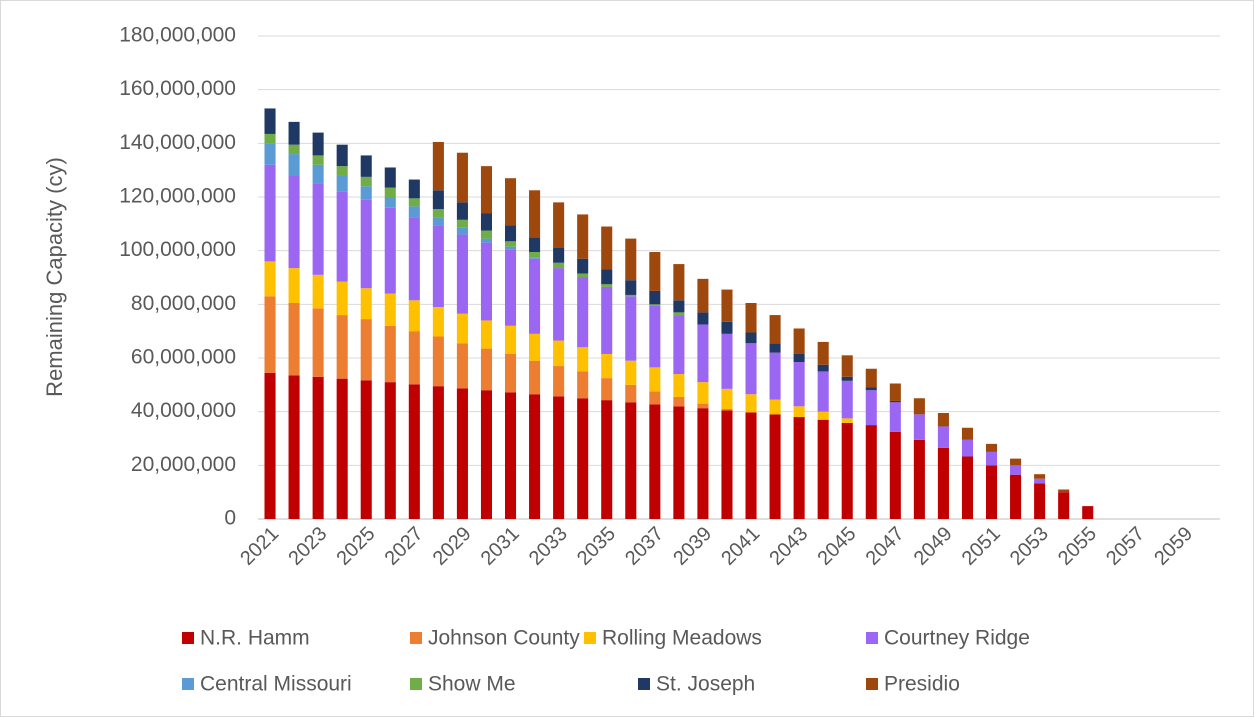  I want to click on y-tick-label: 140,000,000, so click(177, 142).